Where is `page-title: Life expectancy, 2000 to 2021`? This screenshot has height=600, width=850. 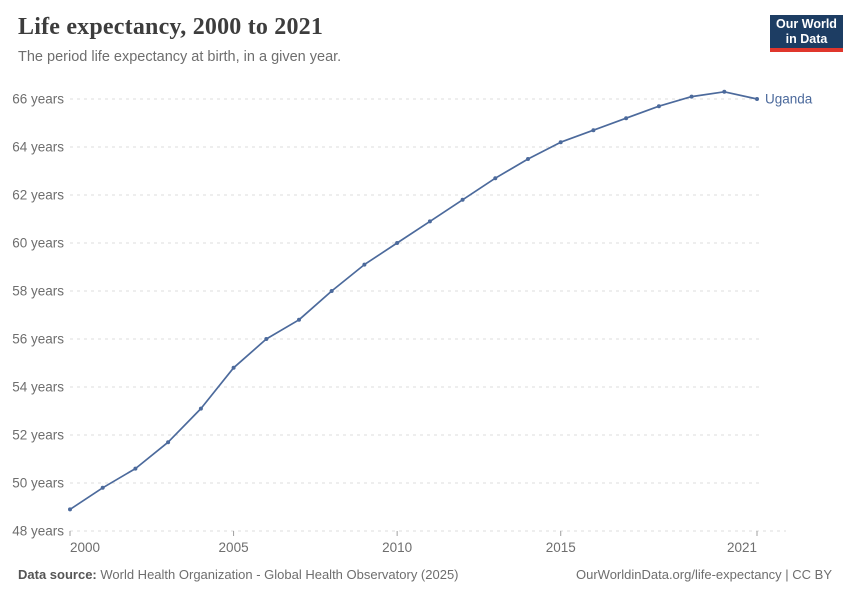 page-title: Life expectancy, 2000 to 2021 is located at coordinates (171, 27).